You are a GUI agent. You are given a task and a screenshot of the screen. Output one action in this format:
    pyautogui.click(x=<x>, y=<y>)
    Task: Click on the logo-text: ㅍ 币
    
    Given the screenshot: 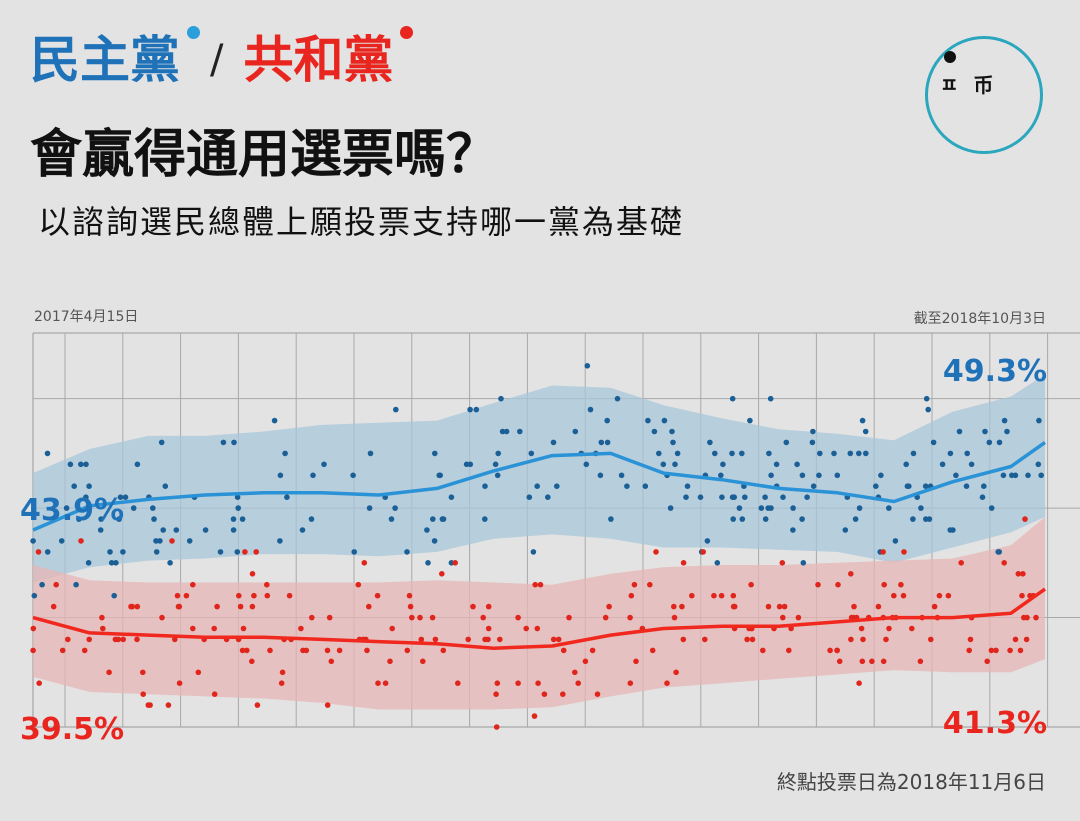 What is the action you would take?
    pyautogui.click(x=969, y=85)
    